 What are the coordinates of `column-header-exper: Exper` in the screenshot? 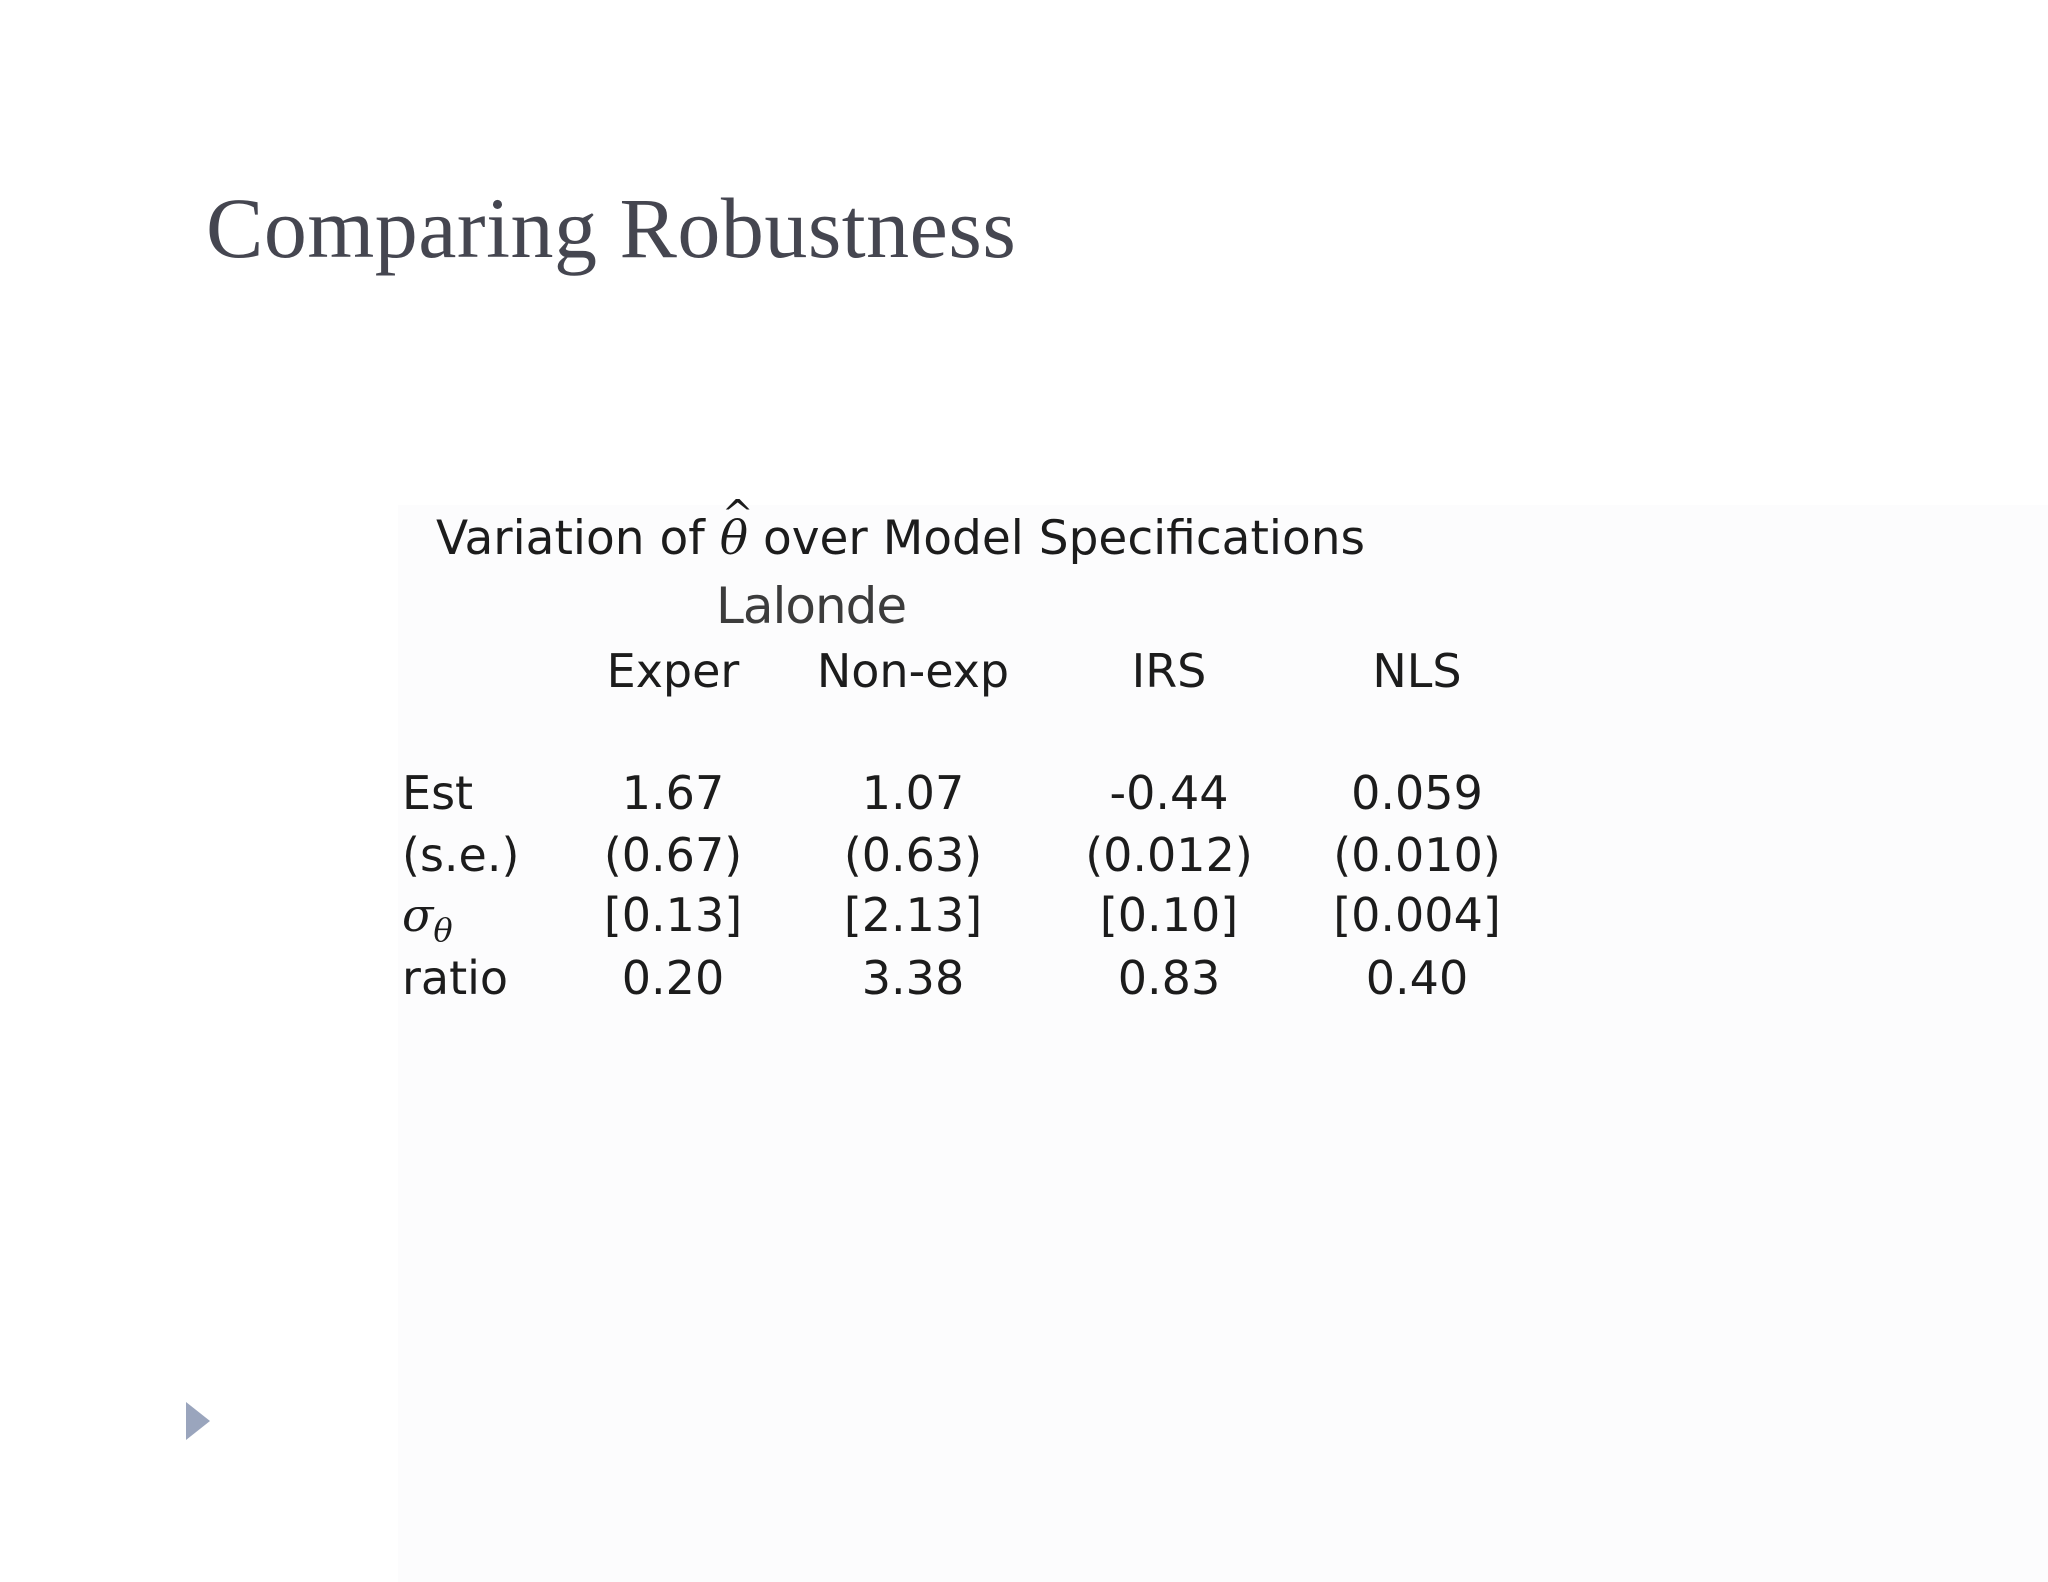 It's located at (673, 671).